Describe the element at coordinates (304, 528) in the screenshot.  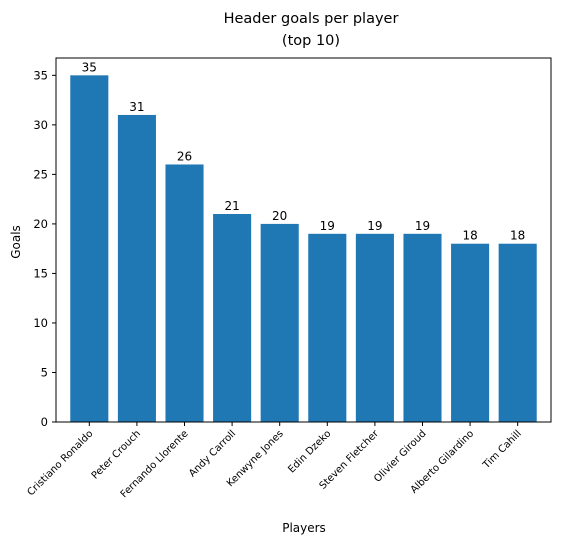
I see `x-axis-label: Players` at that location.